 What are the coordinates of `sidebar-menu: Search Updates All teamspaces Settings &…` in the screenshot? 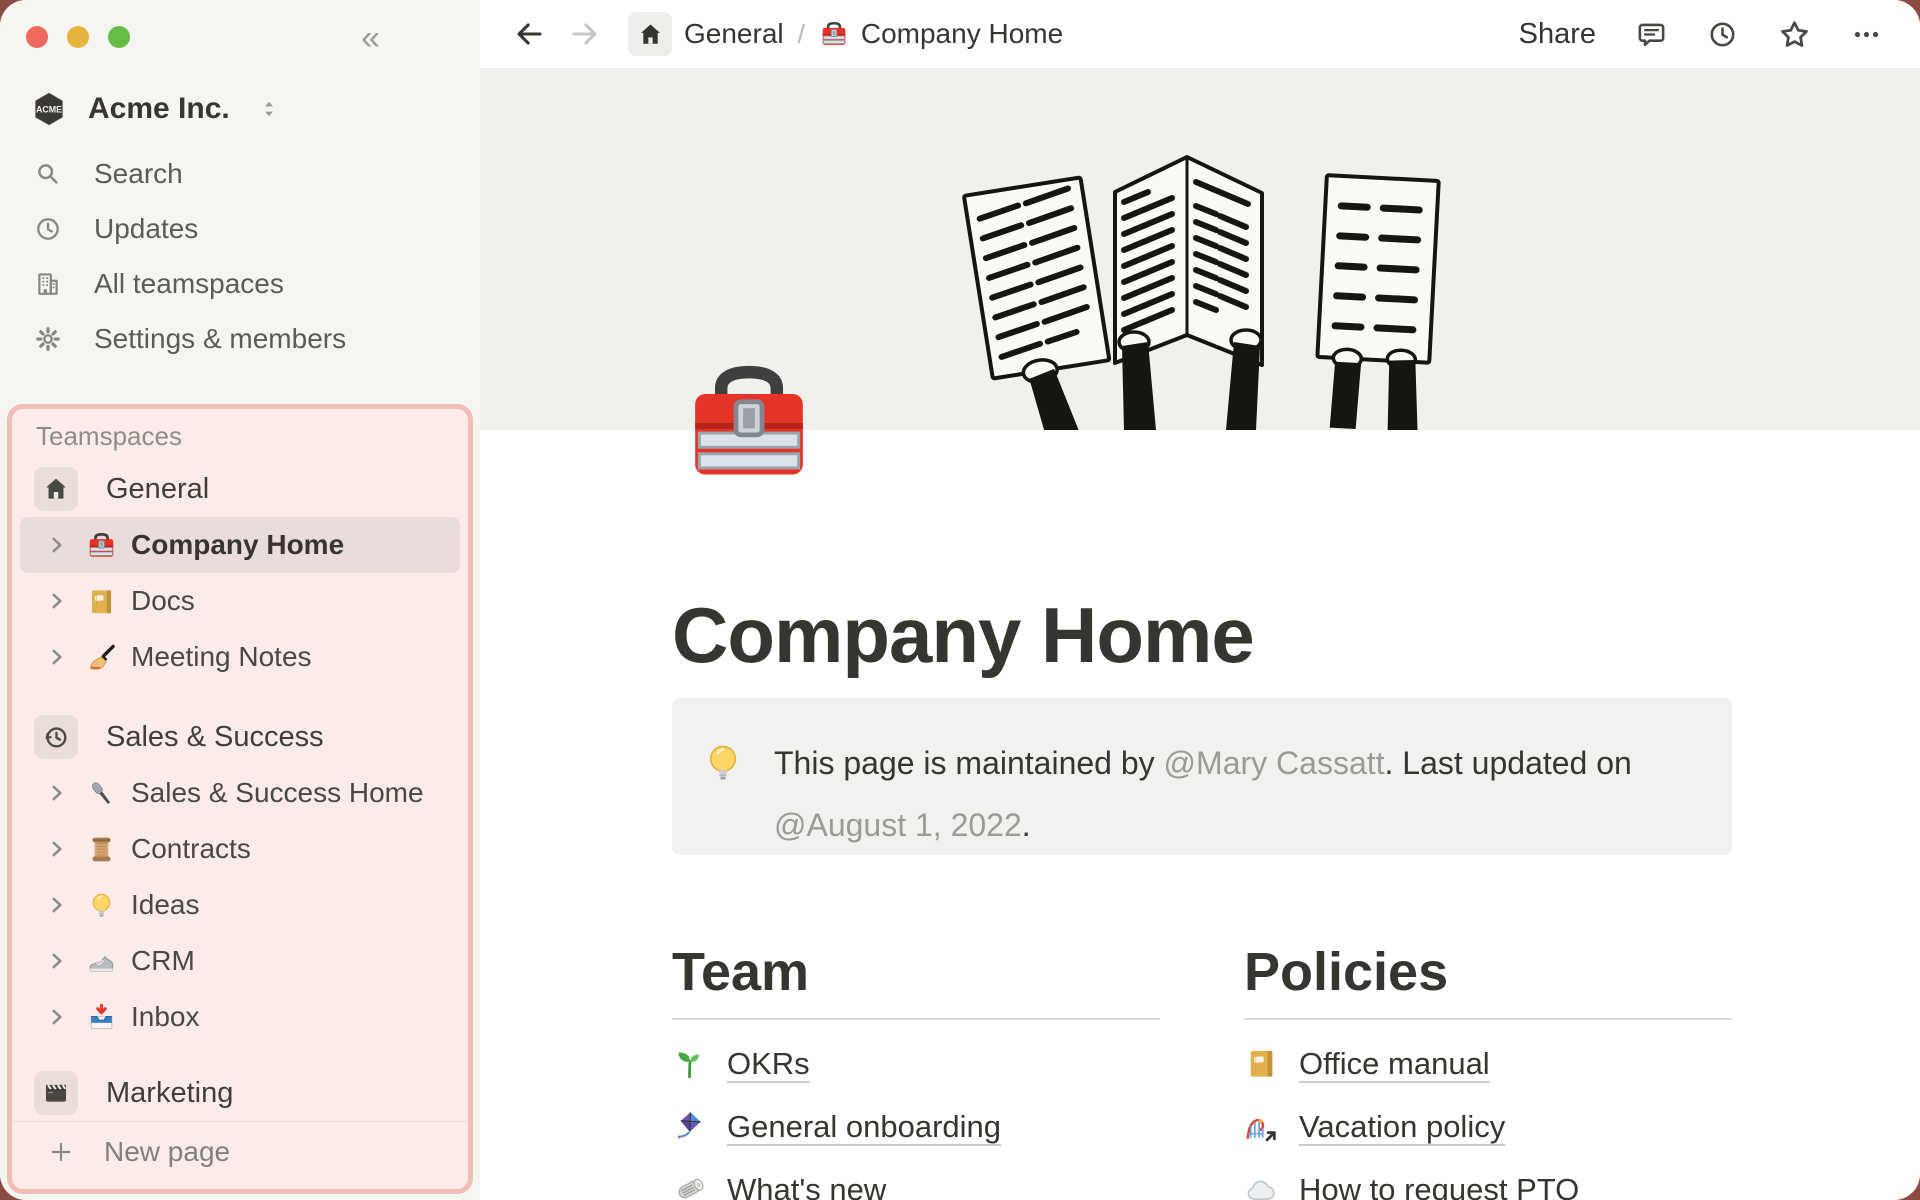 It's located at (240, 256).